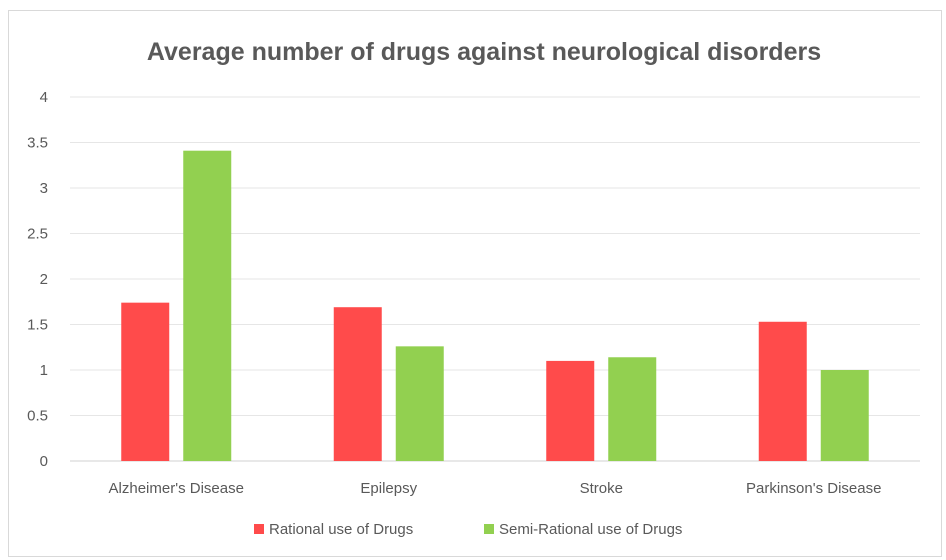  I want to click on y-tick-label: 0.5, so click(37, 416).